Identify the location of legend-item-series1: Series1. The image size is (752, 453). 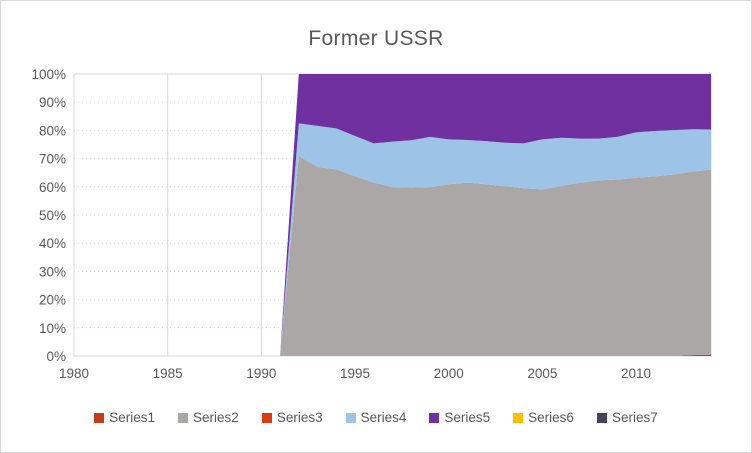
(124, 417).